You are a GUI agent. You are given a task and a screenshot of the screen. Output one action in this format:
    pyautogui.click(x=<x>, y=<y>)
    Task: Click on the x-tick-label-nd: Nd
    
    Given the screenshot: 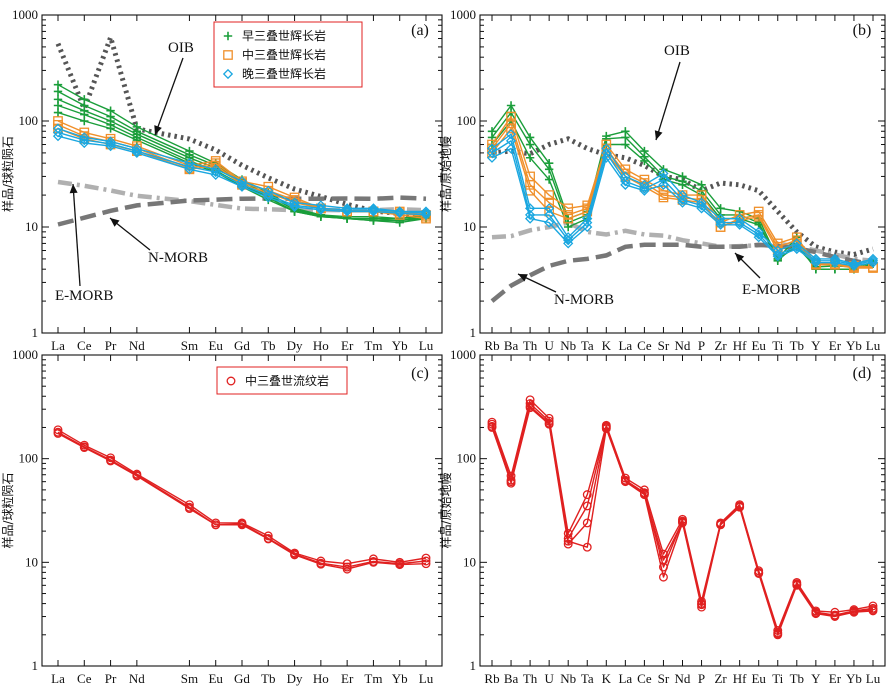 What is the action you would take?
    pyautogui.click(x=137, y=345)
    